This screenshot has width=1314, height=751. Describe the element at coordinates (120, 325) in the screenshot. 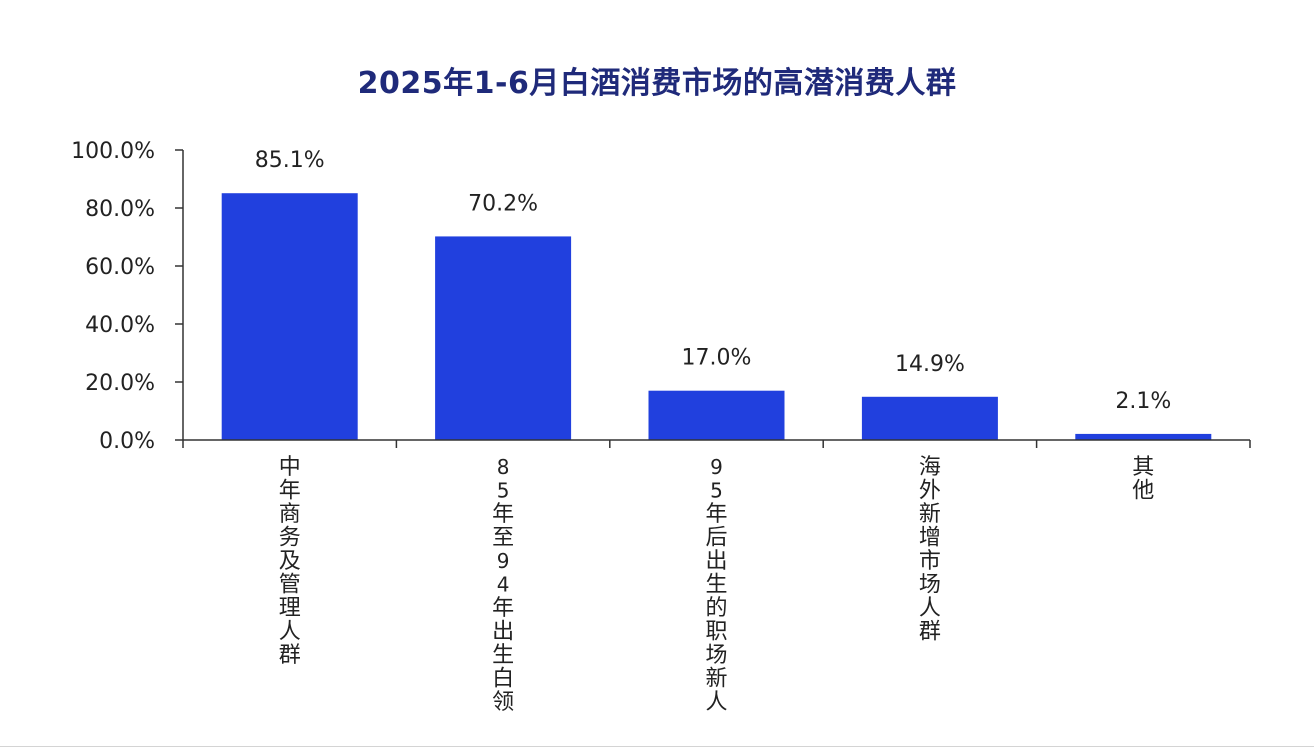

I see `y-tick-label: 40.0%` at that location.